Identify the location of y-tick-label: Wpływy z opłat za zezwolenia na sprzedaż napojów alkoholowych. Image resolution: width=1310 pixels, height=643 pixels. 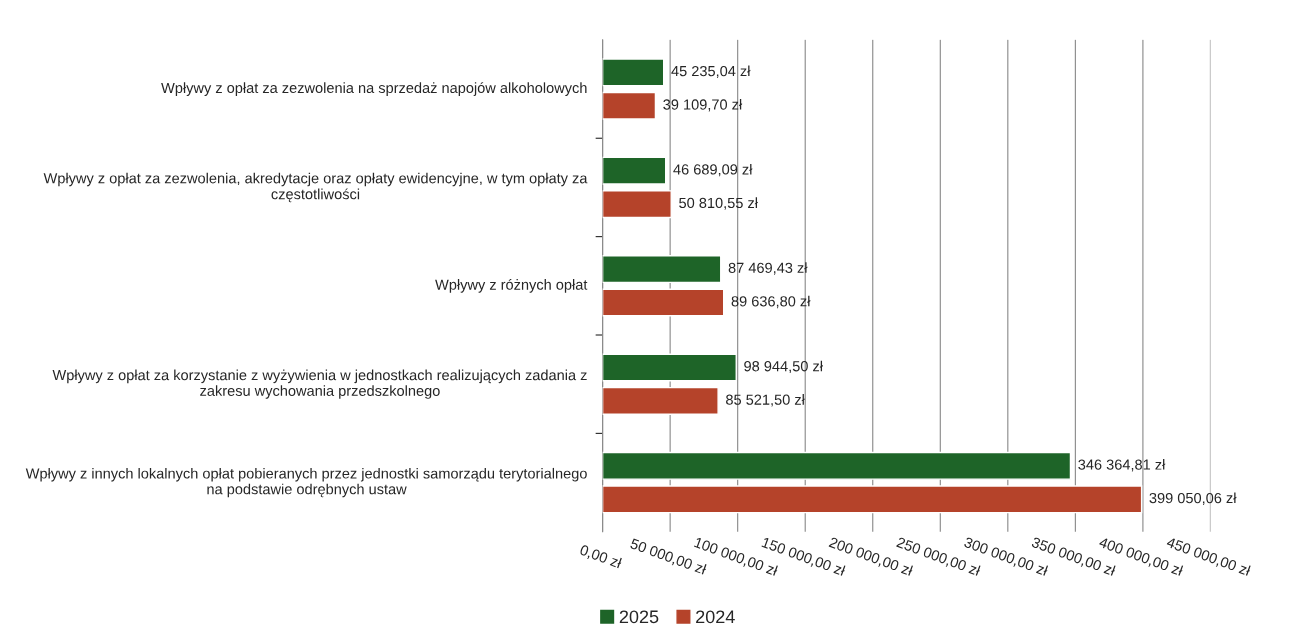
(374, 89).